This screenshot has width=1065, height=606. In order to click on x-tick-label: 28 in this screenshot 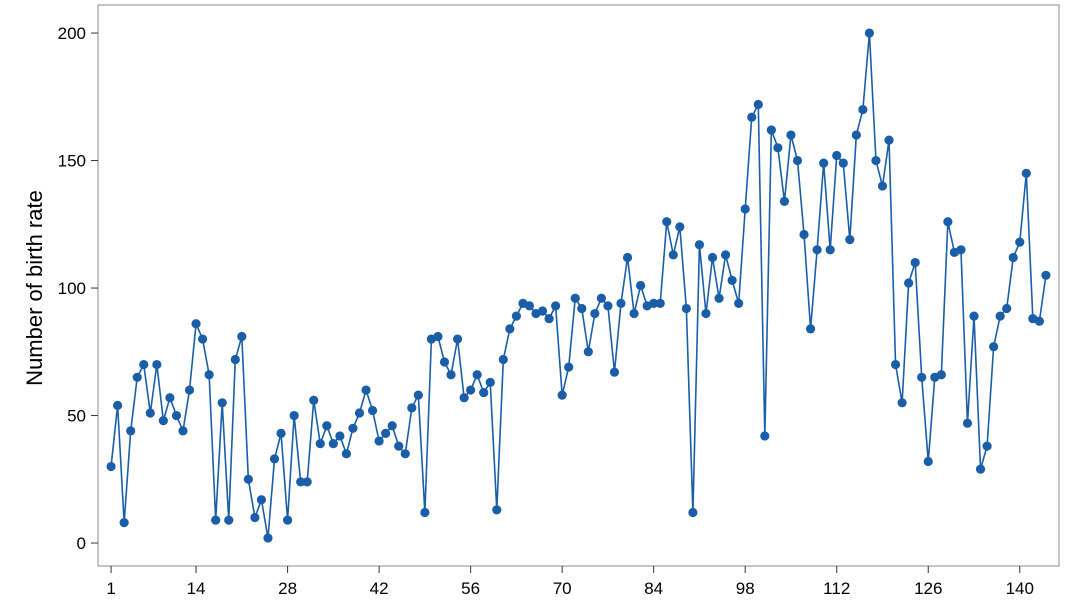, I will do `click(287, 588)`.